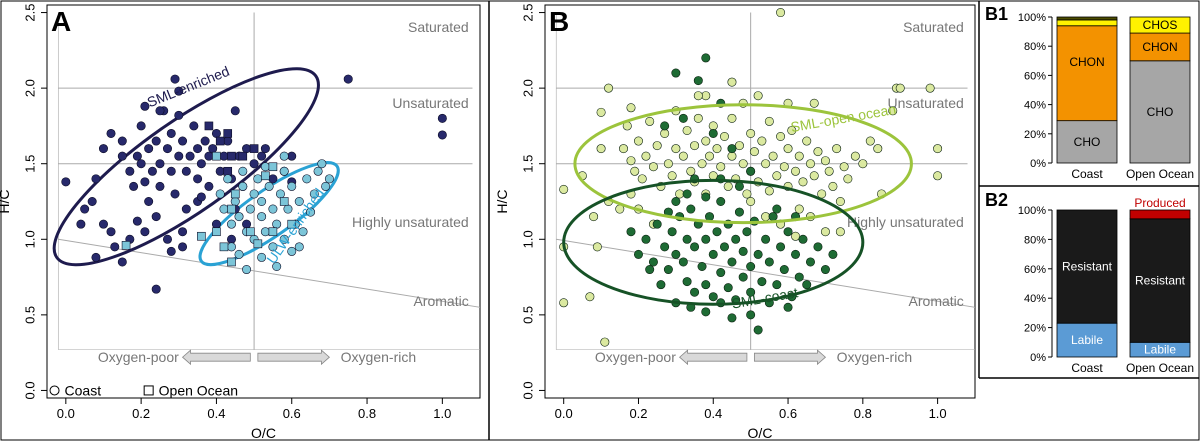 Image resolution: width=1200 pixels, height=441 pixels. What do you see at coordinates (29, 390) in the screenshot?
I see `y-tick-label: 0.0` at bounding box center [29, 390].